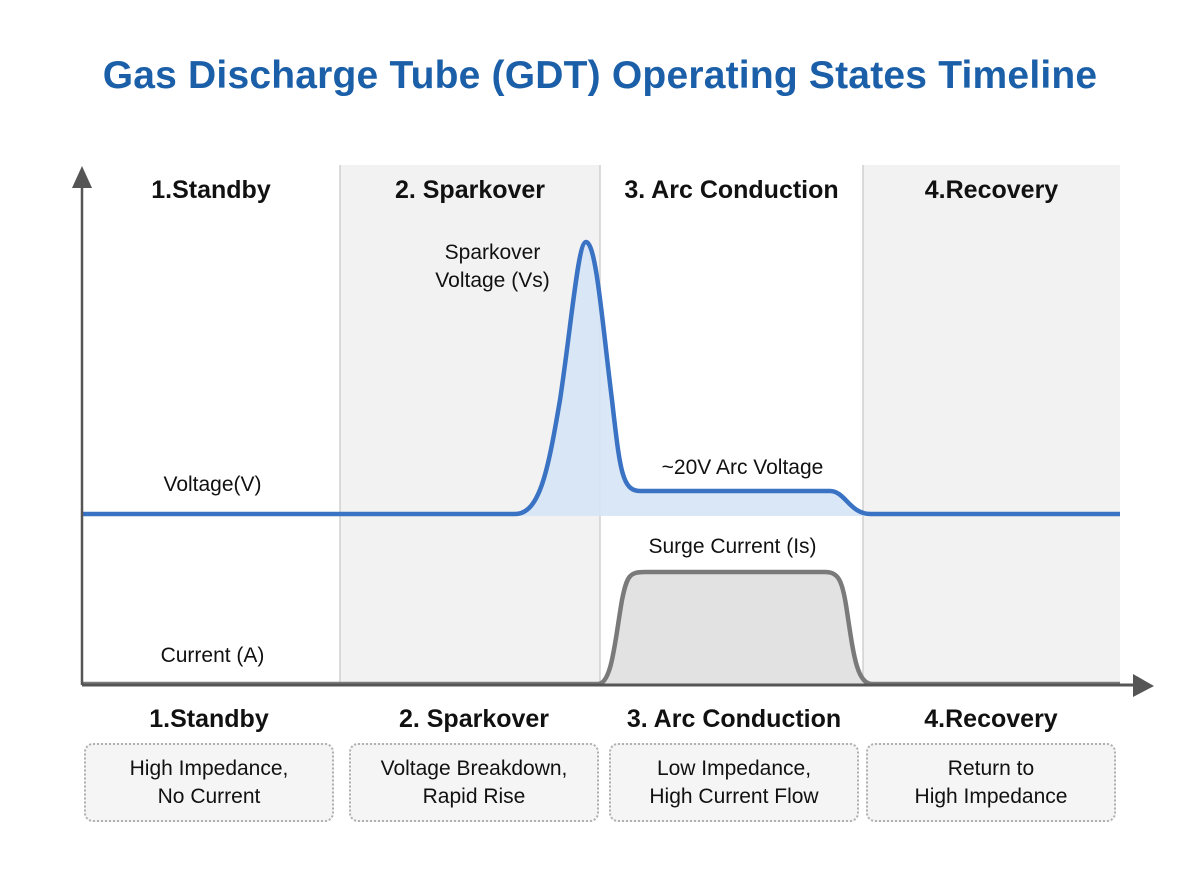 The width and height of the screenshot is (1200, 892). Describe the element at coordinates (212, 484) in the screenshot. I see `voltage-axis-label: Voltage(V)` at that location.